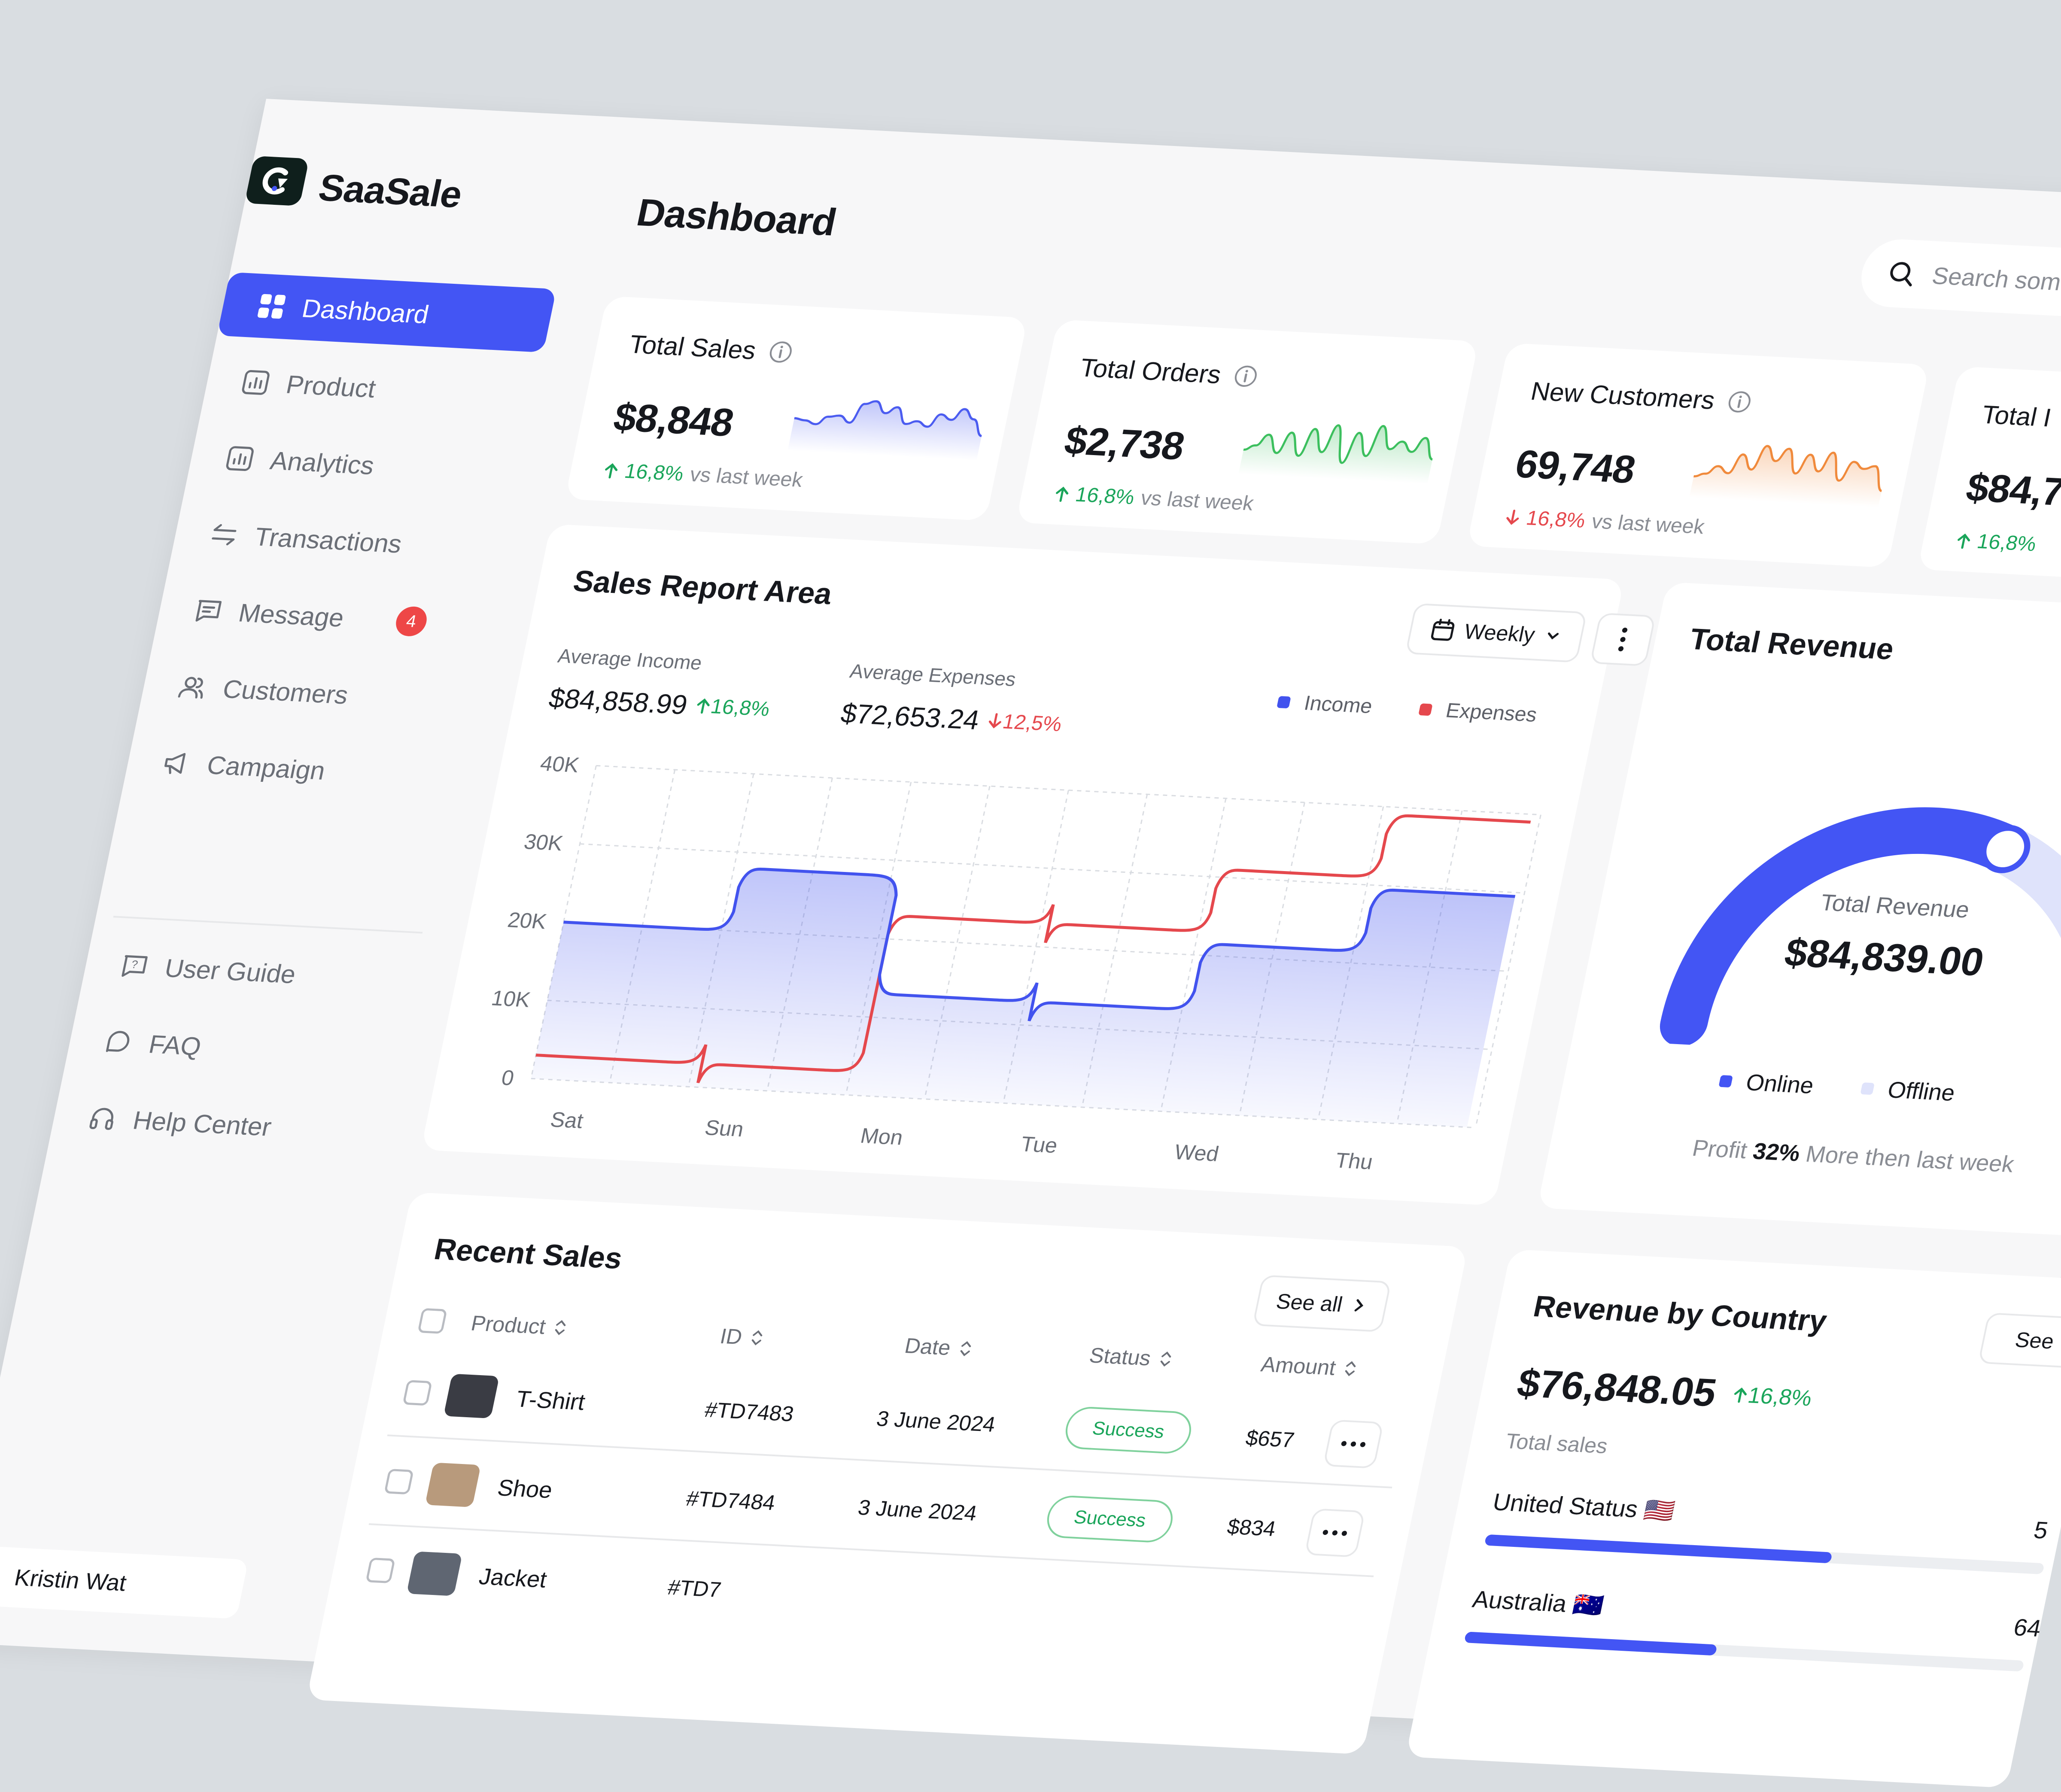  Describe the element at coordinates (742, 1337) in the screenshot. I see `column-header-id: ID` at that location.